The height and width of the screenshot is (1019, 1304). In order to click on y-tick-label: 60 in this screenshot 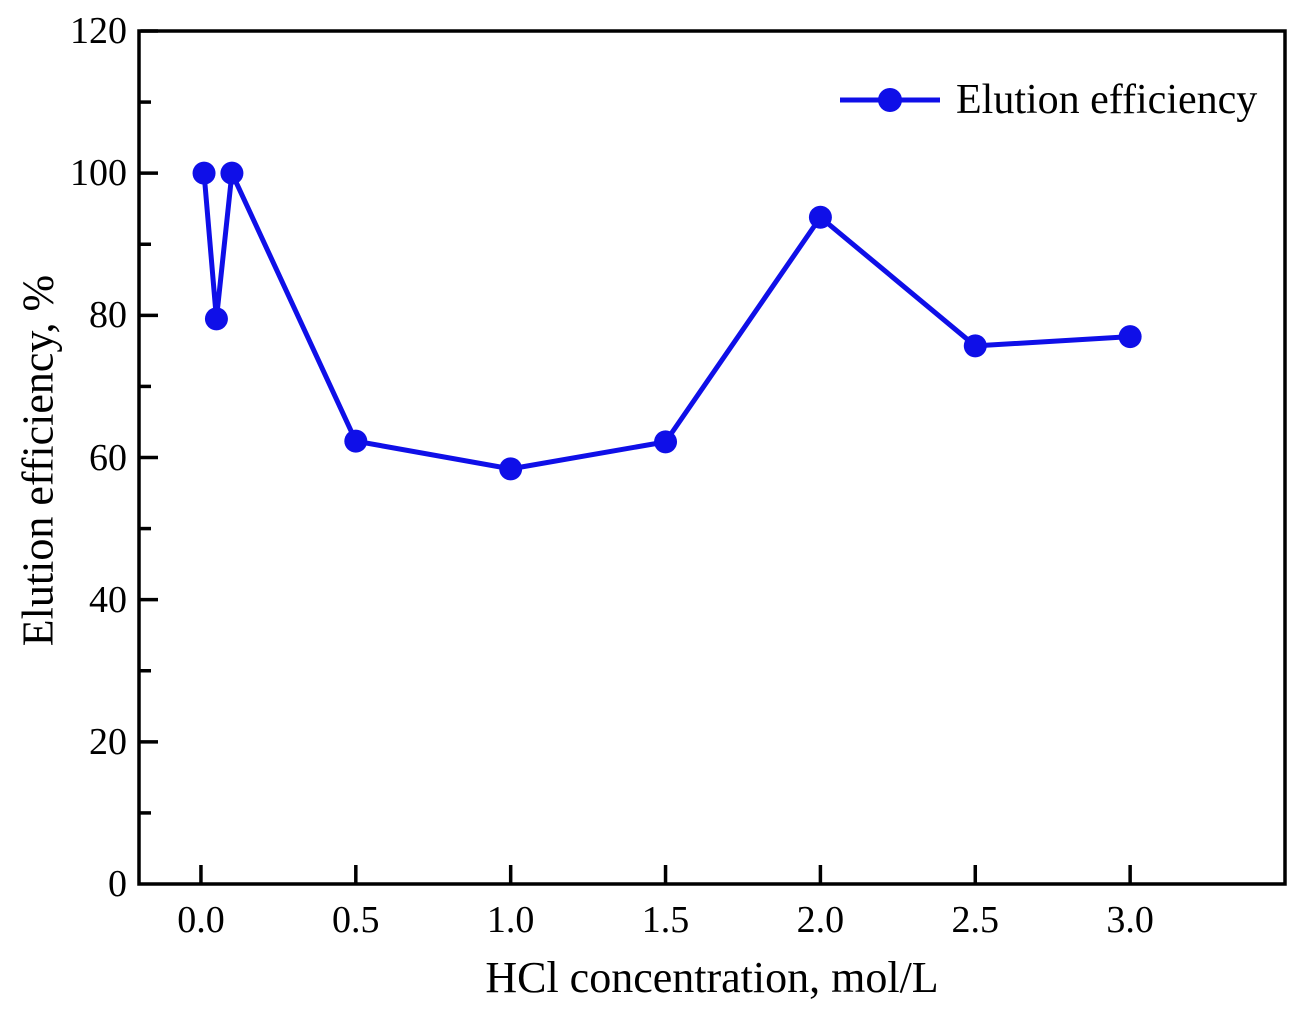, I will do `click(108, 457)`.